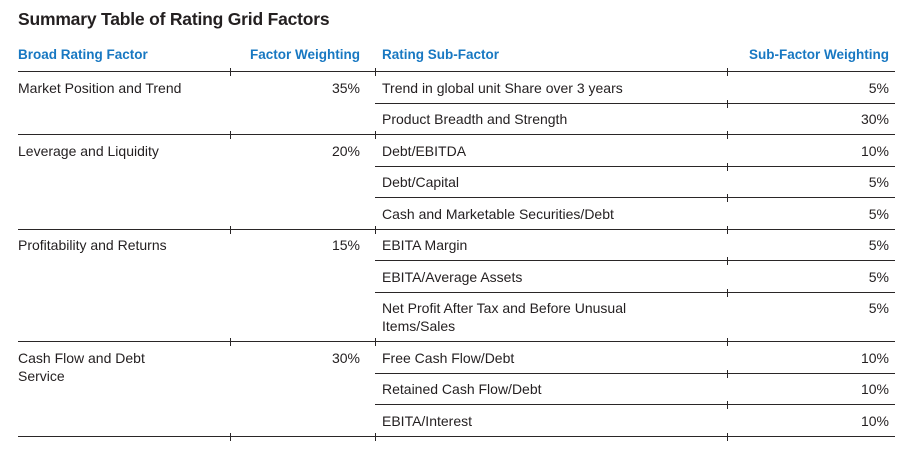  Describe the element at coordinates (124, 105) in the screenshot. I see `broad-factor-cell: Market Position and Trend` at that location.